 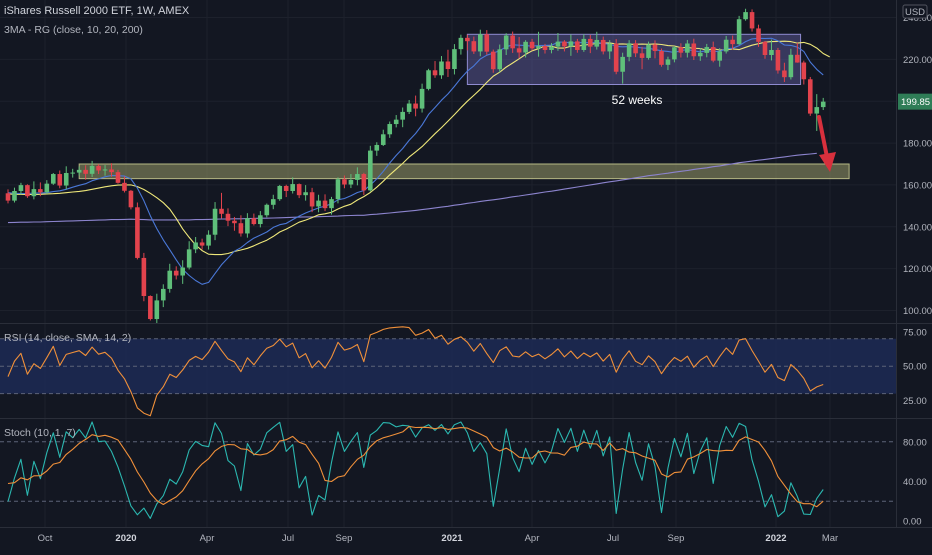 What do you see at coordinates (915, 442) in the screenshot?
I see `stoch-tick-label: 80.00` at bounding box center [915, 442].